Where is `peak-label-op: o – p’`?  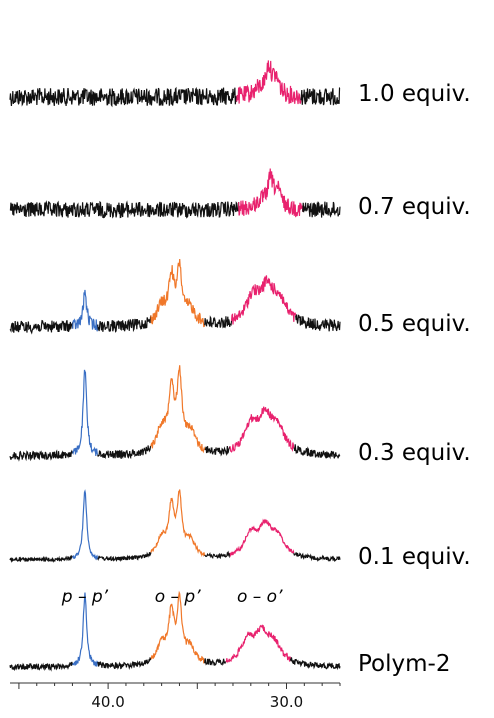 peak-label-op: o – p’ is located at coordinates (178, 597).